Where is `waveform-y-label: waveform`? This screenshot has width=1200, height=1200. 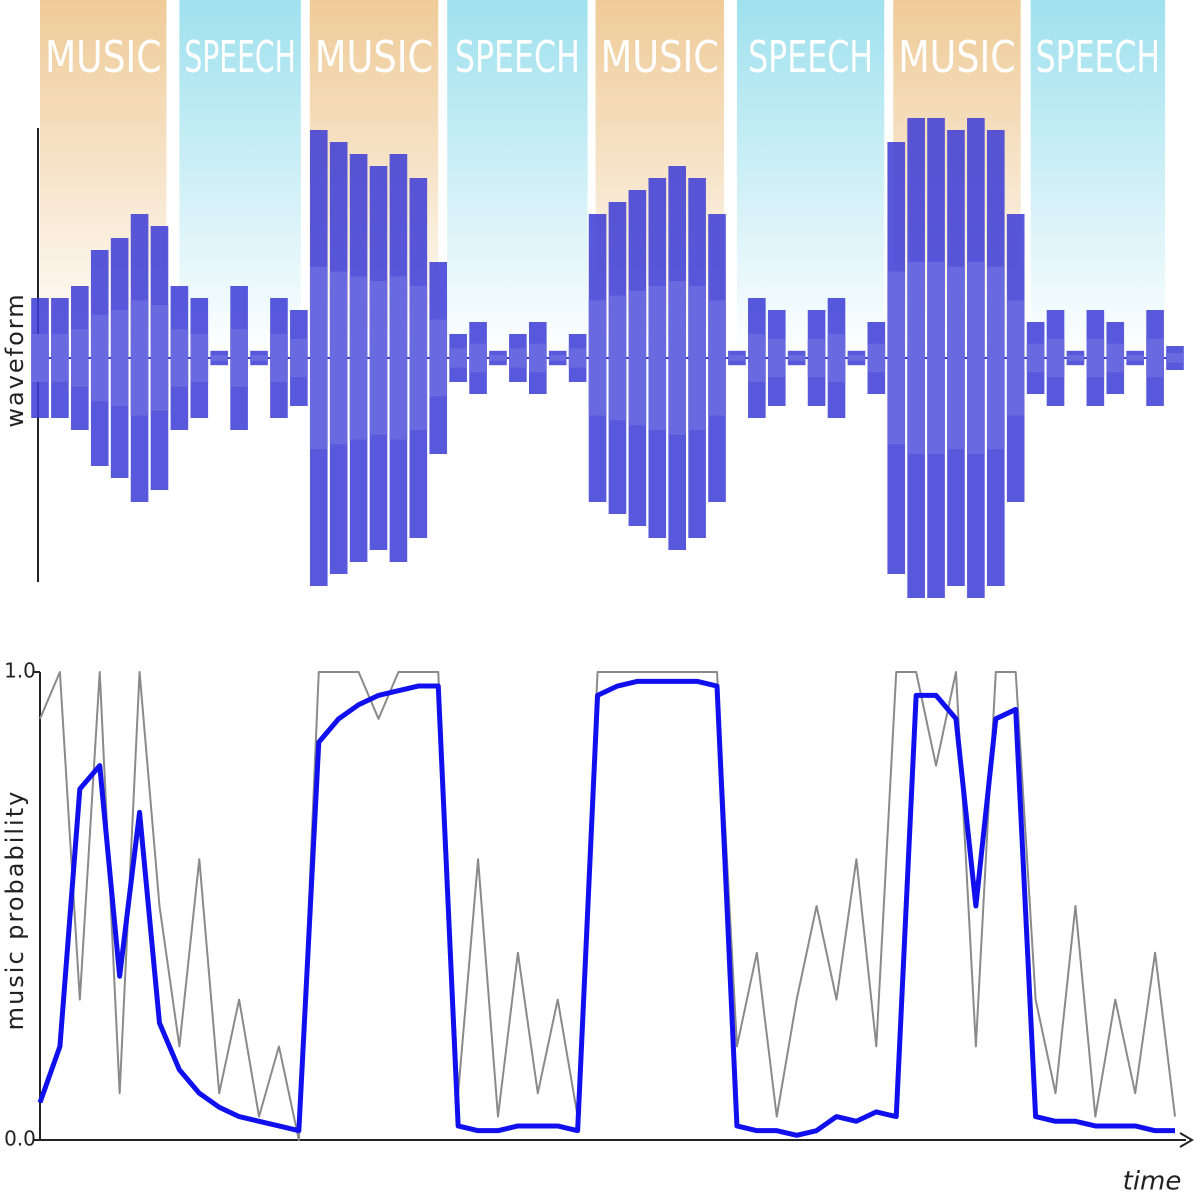 waveform-y-label: waveform is located at coordinates (15, 359).